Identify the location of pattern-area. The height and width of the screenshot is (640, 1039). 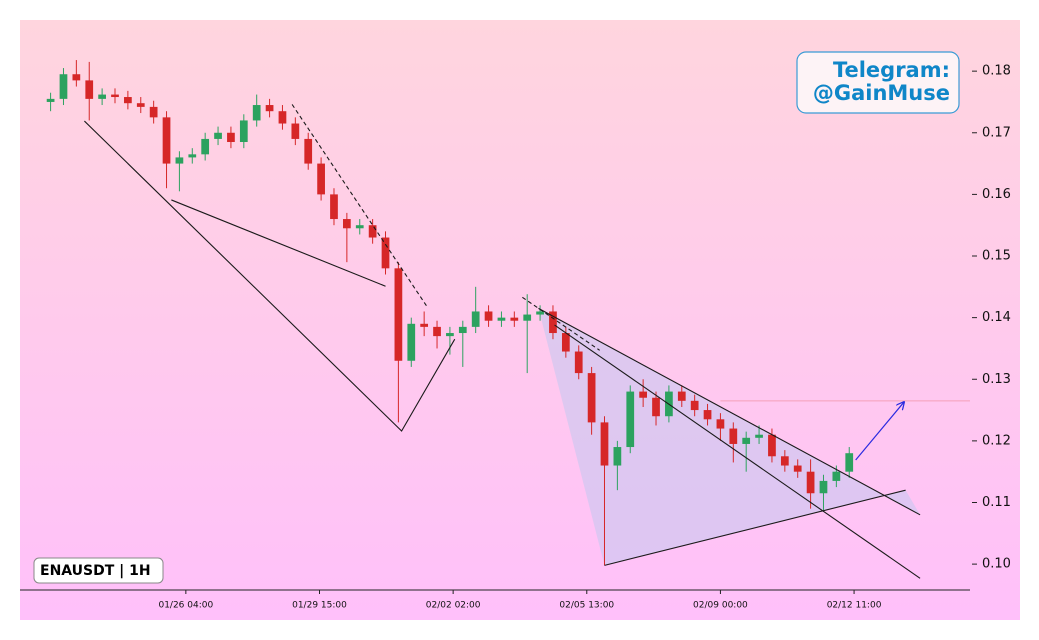
(729, 437).